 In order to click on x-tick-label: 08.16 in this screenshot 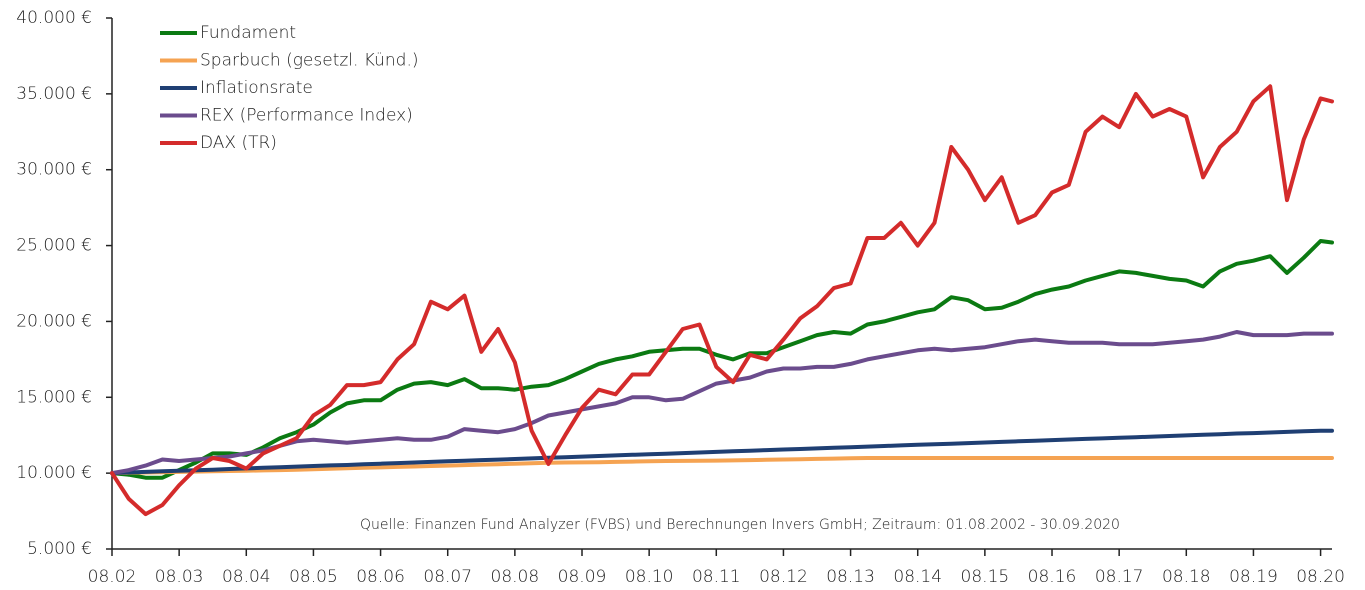, I will do `click(1052, 577)`.